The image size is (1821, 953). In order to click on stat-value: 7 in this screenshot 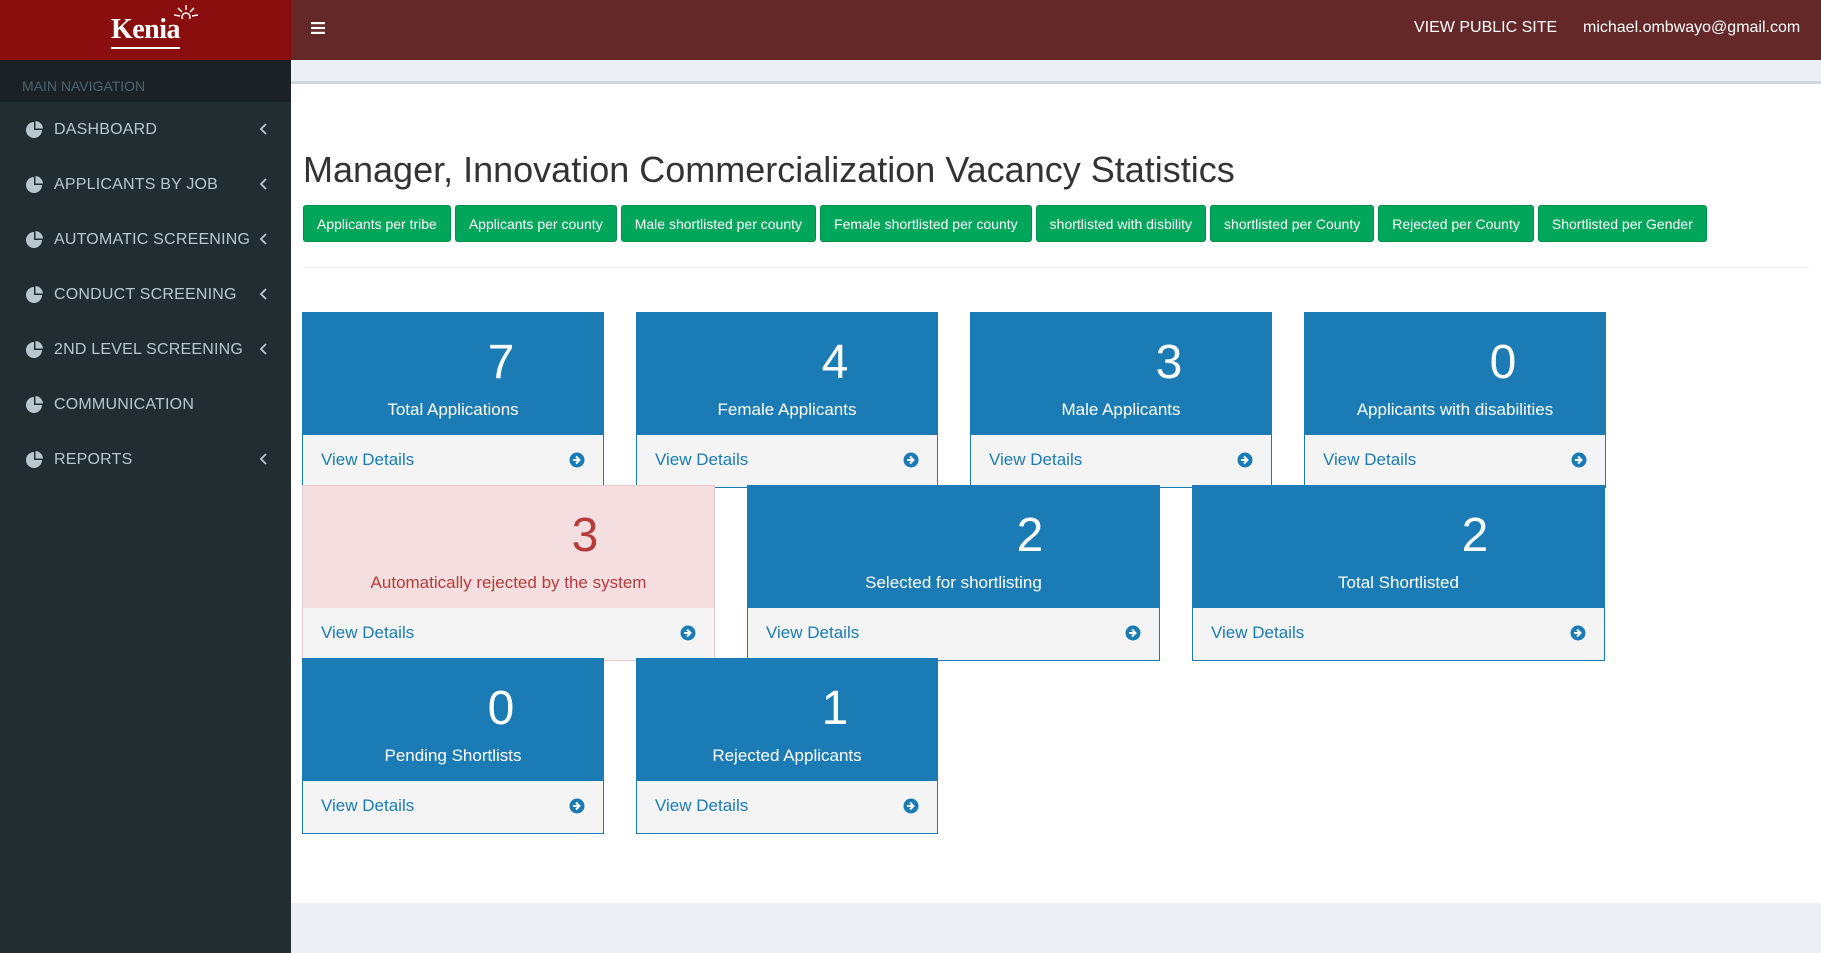, I will do `click(501, 362)`.